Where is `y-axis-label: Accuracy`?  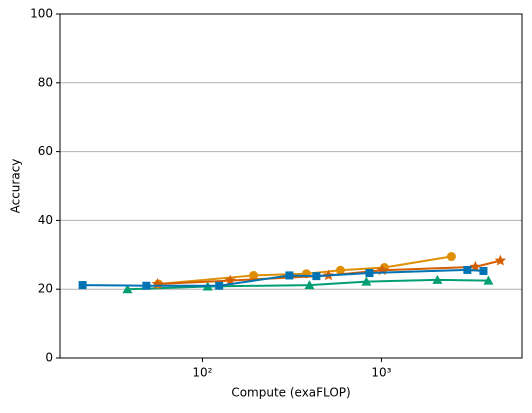 y-axis-label: Accuracy is located at coordinates (16, 186).